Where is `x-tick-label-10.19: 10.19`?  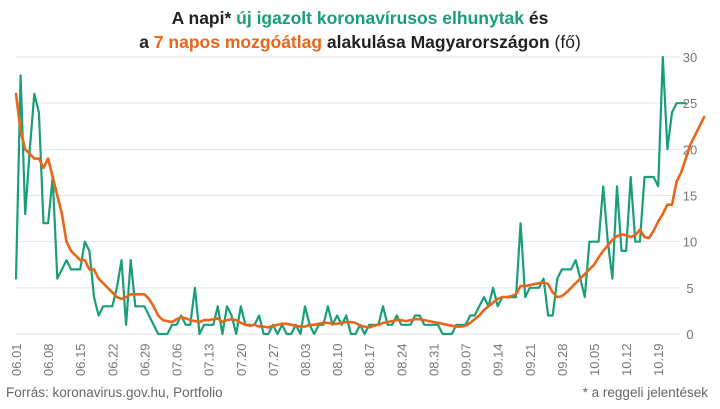
x-tick-label-10.19: 10.19 is located at coordinates (658, 359).